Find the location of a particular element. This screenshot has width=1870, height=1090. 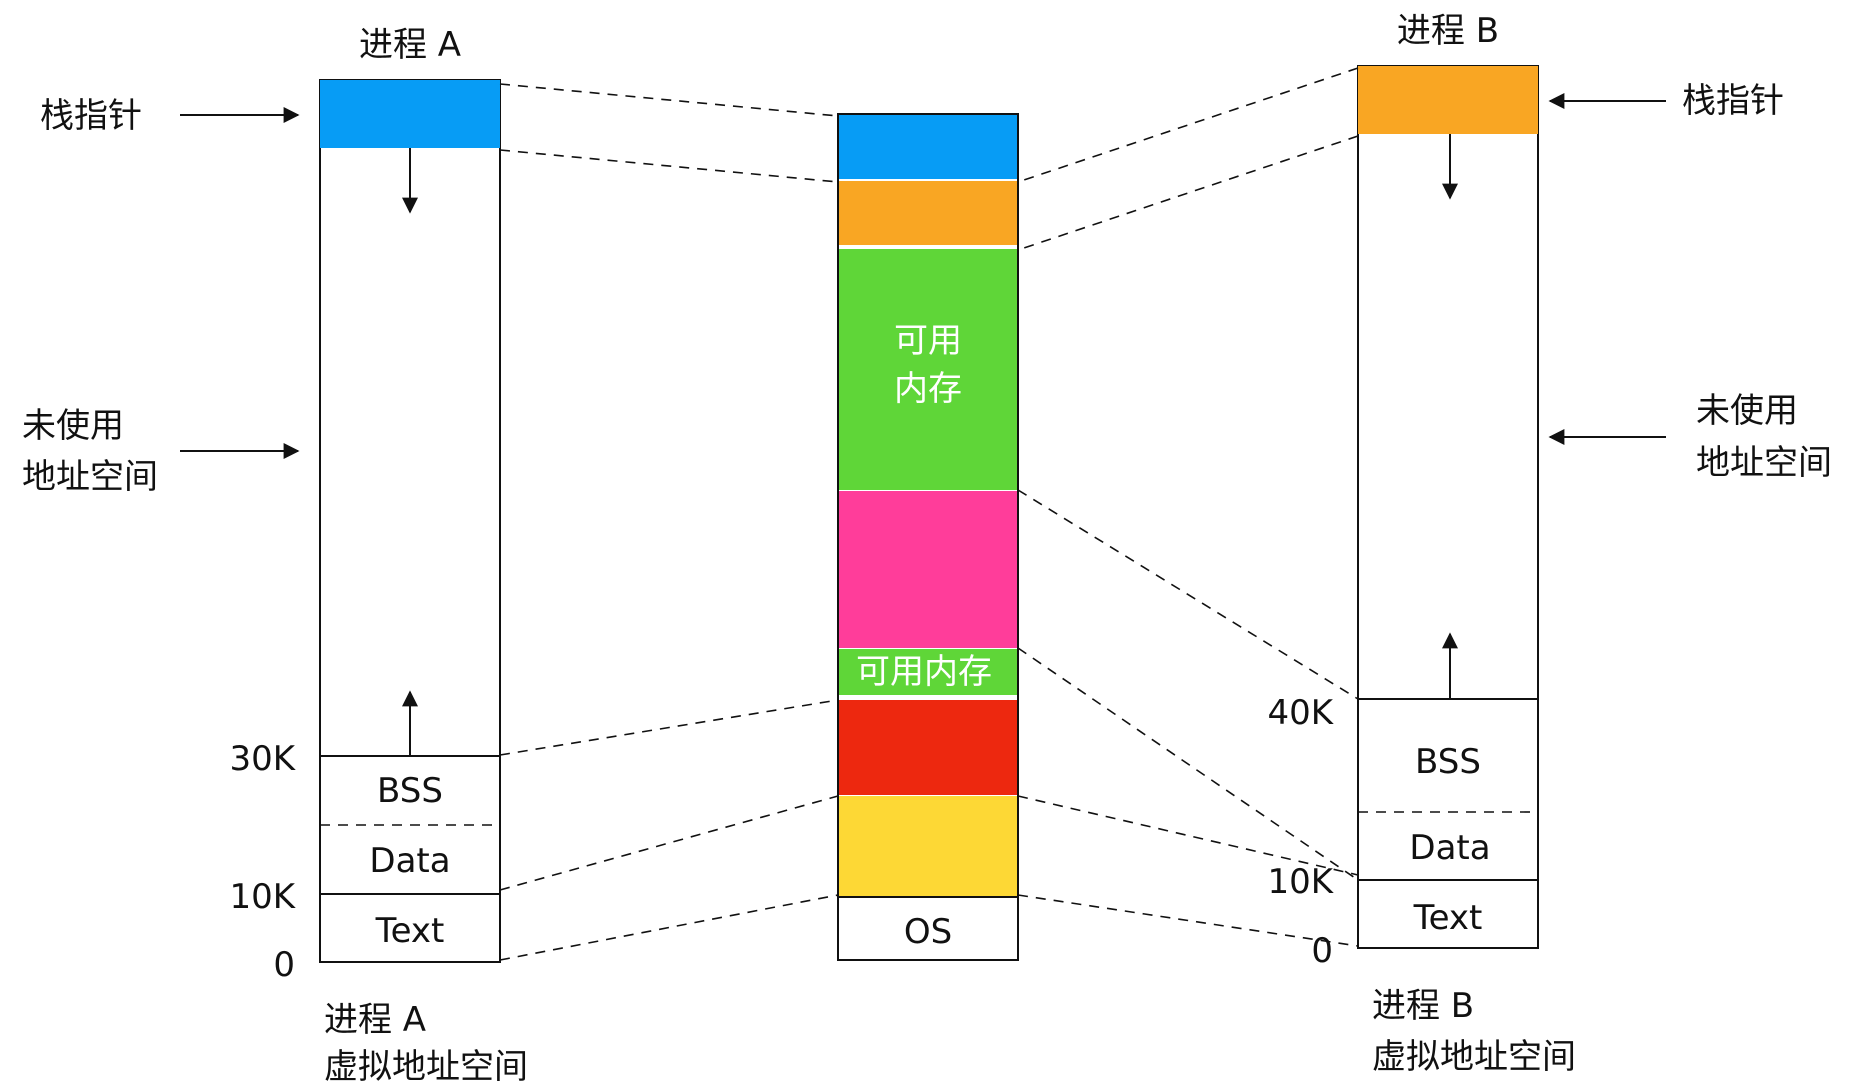

map-a-stack-top is located at coordinates (669, 100).